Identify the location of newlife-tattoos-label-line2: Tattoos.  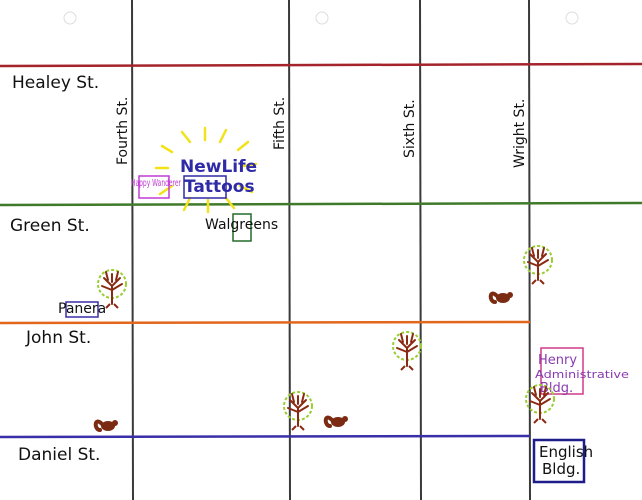
(219, 187).